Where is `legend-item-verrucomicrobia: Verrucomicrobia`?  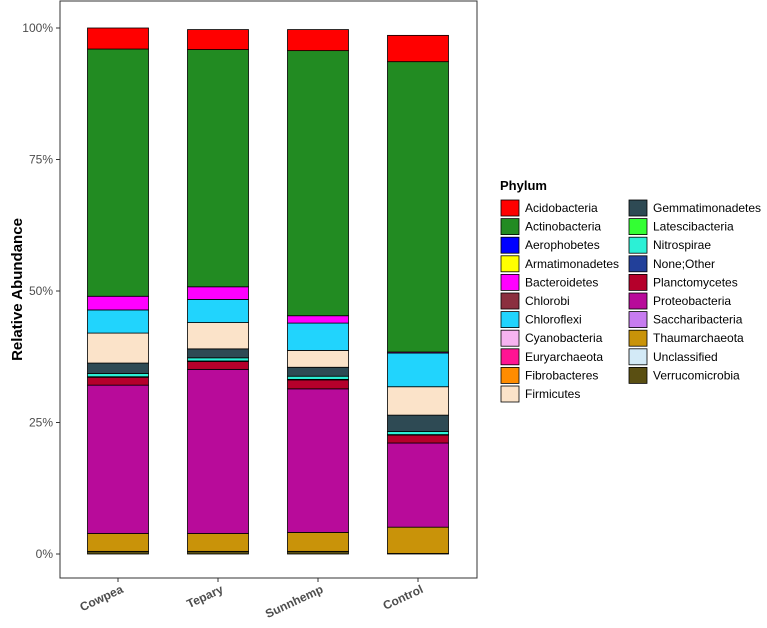
legend-item-verrucomicrobia: Verrucomicrobia is located at coordinates (684, 375).